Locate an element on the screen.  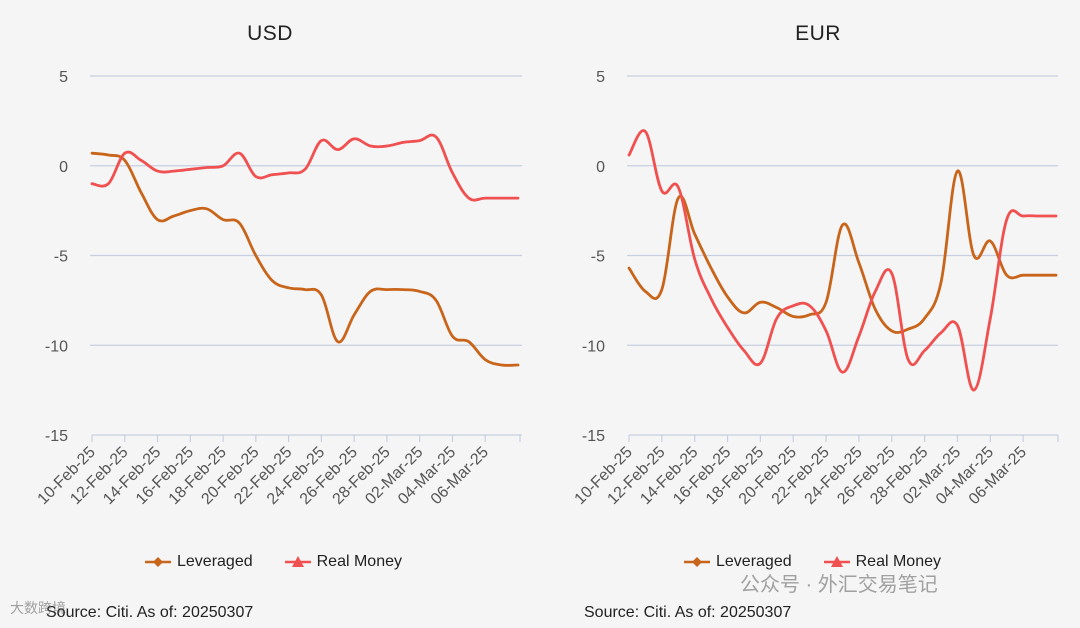
watermark: 大数跨境 is located at coordinates (38, 608).